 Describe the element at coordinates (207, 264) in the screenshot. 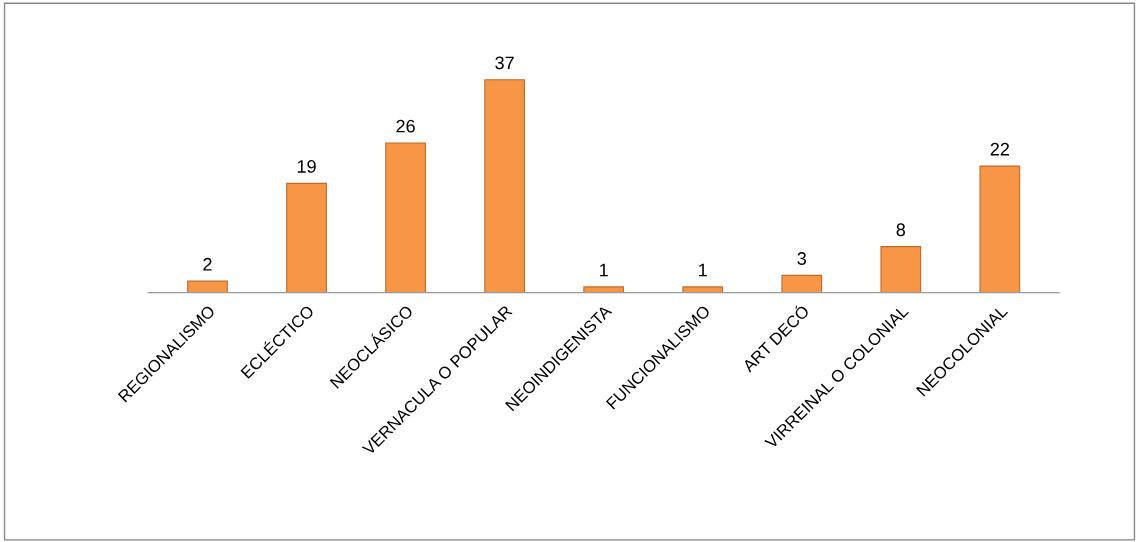

I see `data-label: 2` at that location.